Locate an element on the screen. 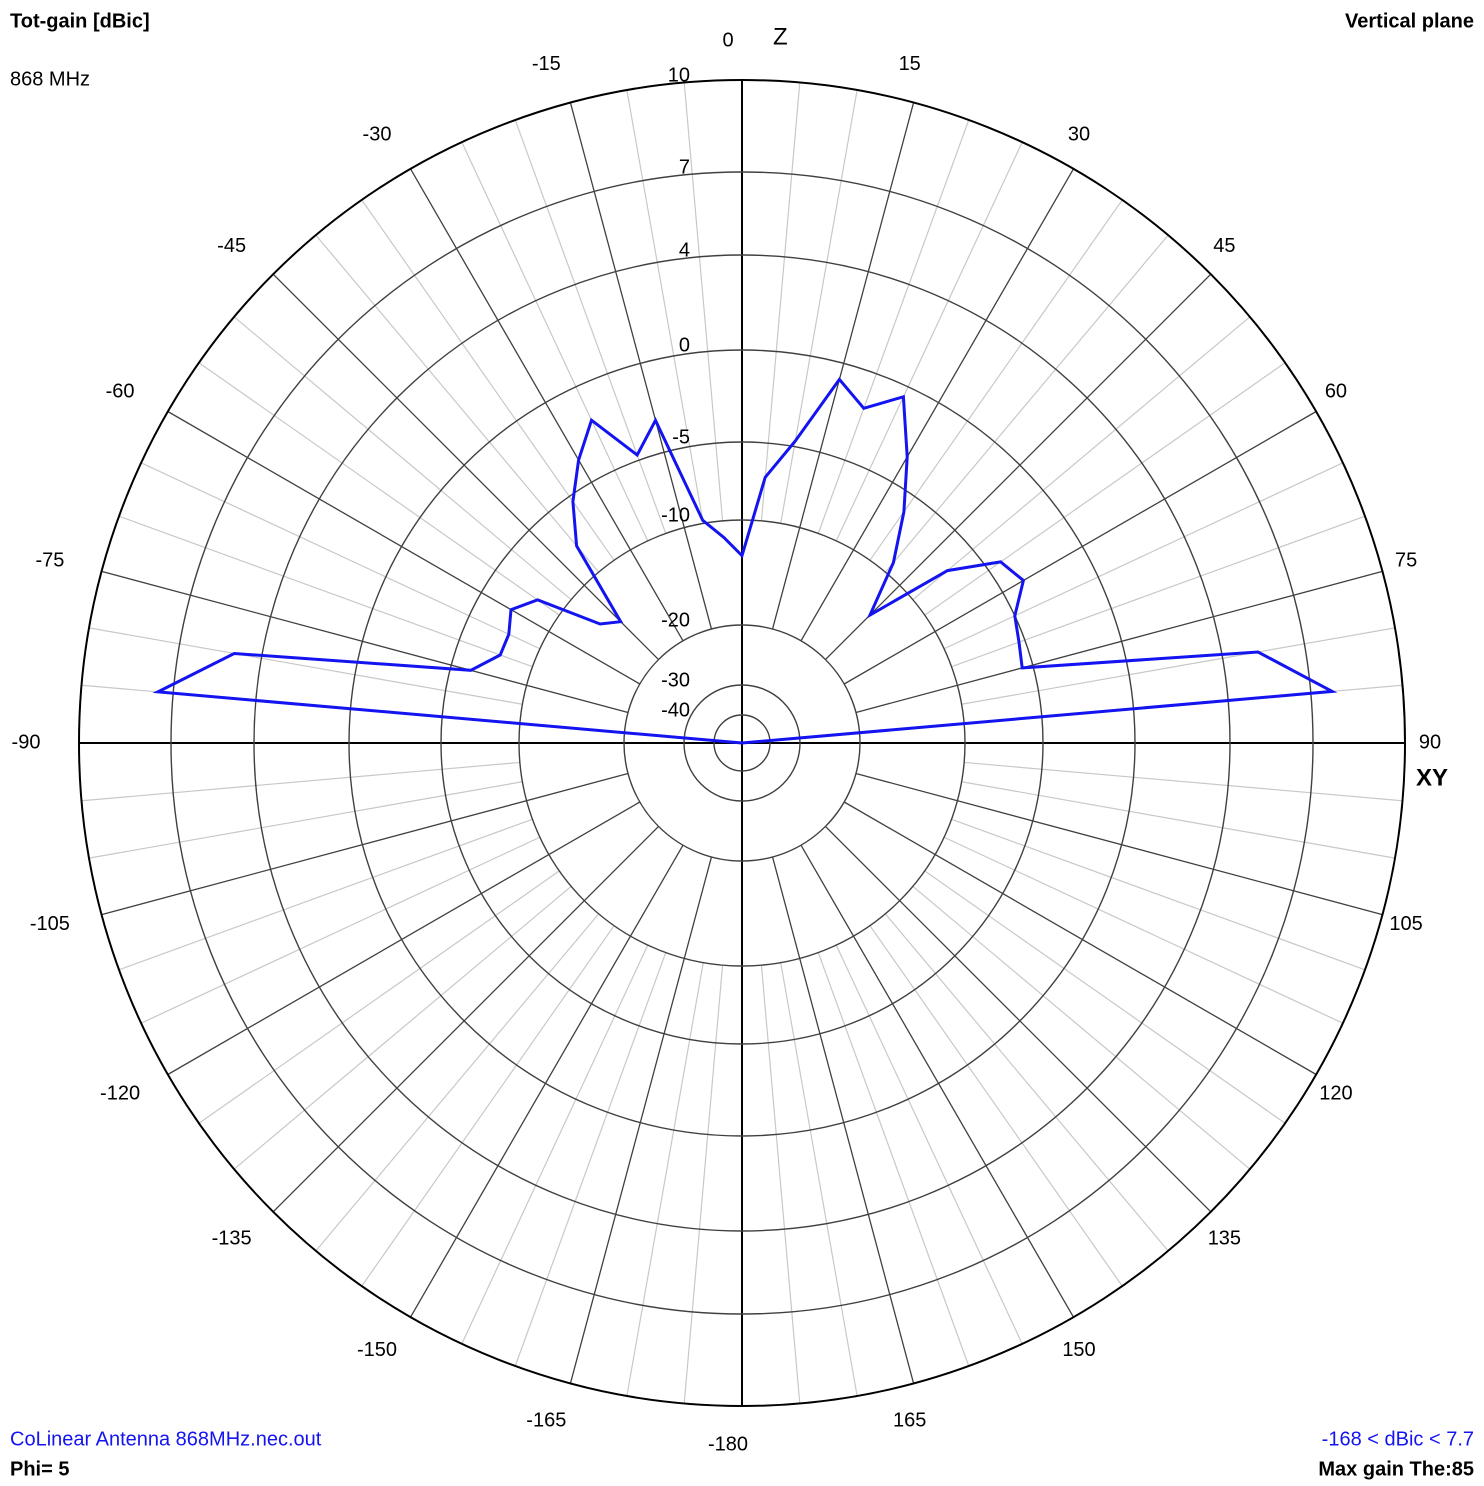 The width and height of the screenshot is (1484, 1486). angle-tick-label: -150 is located at coordinates (377, 1350).